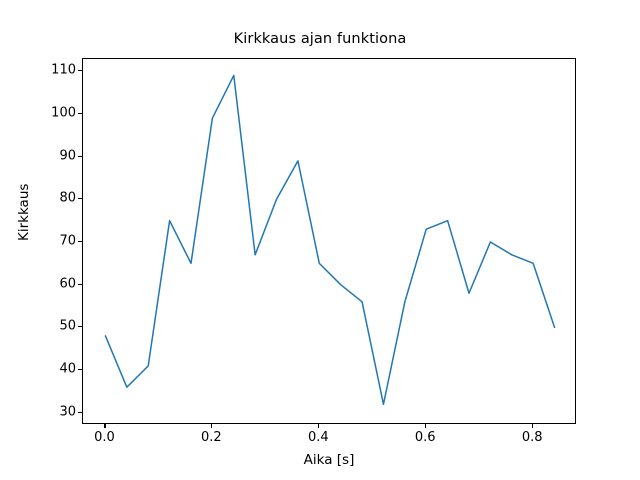 The image size is (640, 480). What do you see at coordinates (329, 460) in the screenshot?
I see `x-axis-label: Aika [s]` at bounding box center [329, 460].